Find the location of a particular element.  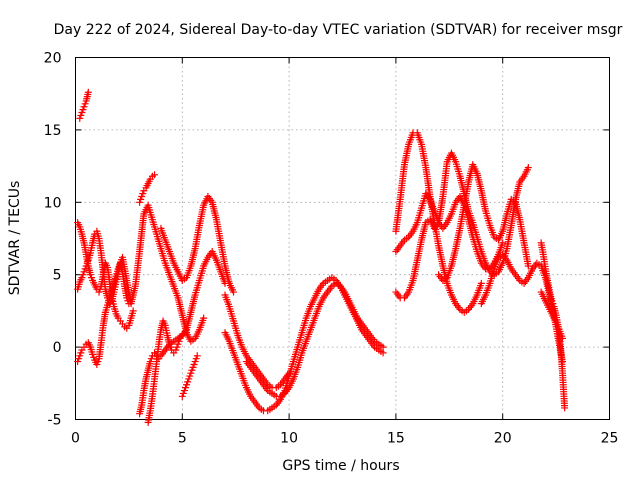

x-tick-labels: 0 5 10 15 20 25 is located at coordinates (344, 439).